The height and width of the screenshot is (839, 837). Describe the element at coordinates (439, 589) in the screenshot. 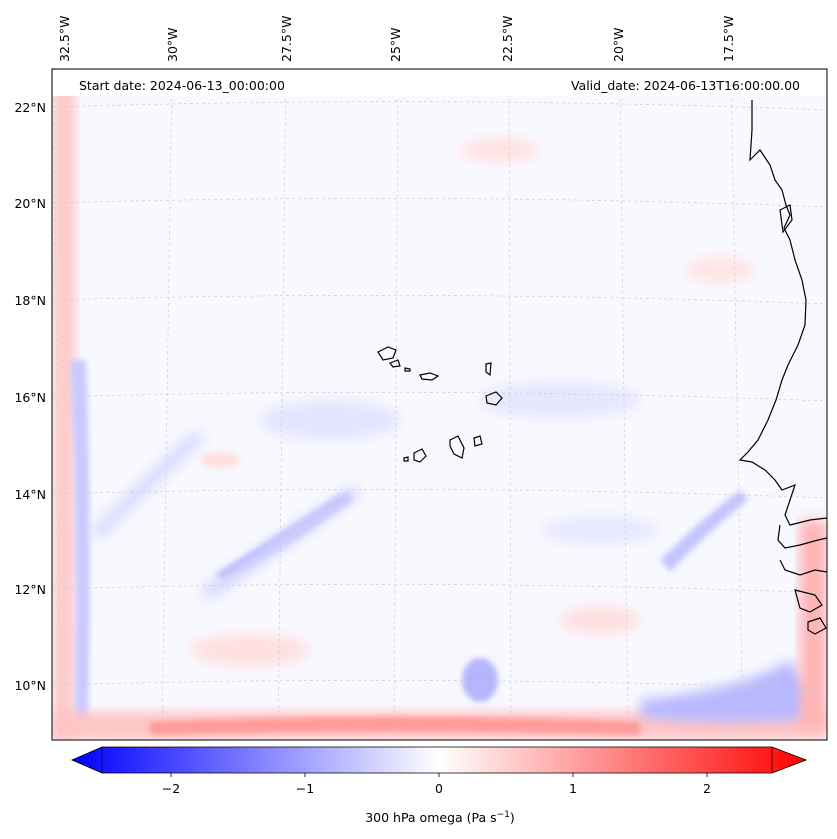

I see `gridline-lat-12n` at that location.